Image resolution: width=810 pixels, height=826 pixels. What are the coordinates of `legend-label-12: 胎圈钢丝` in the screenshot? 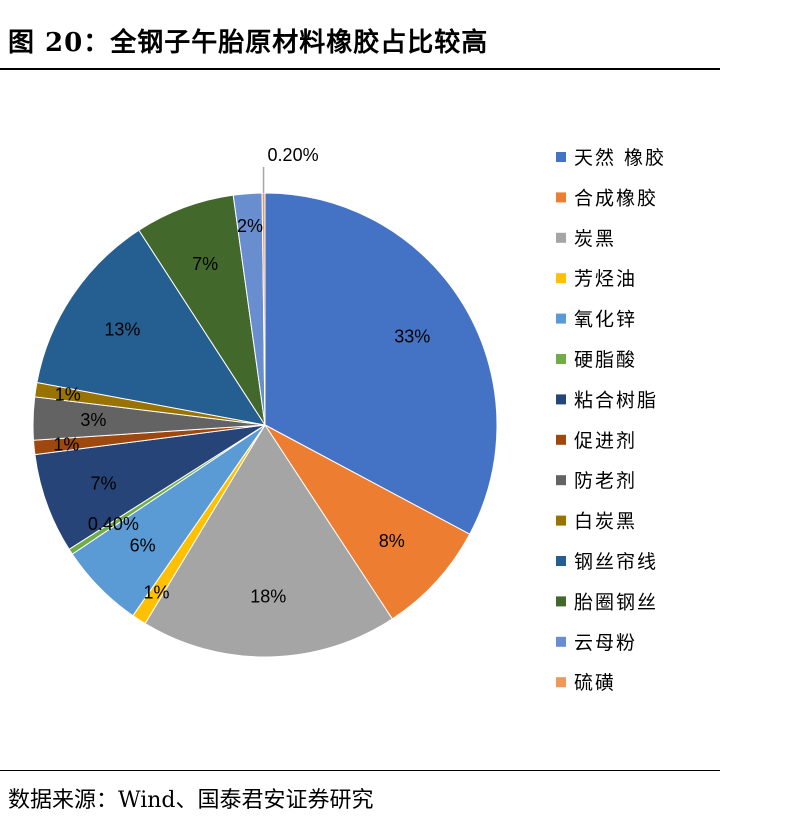 It's located at (616, 602).